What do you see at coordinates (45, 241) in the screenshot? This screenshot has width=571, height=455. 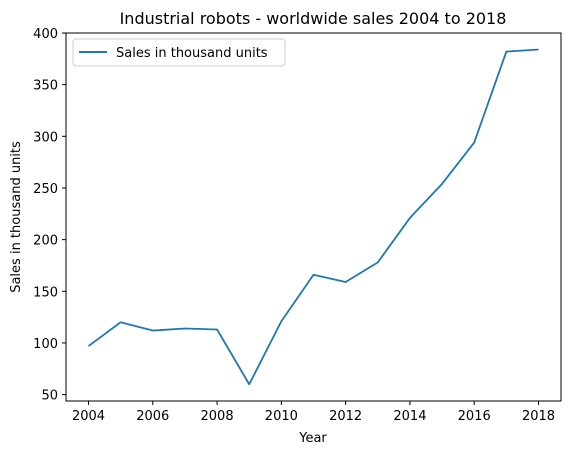 I see `y-tick-label: 200` at bounding box center [45, 241].